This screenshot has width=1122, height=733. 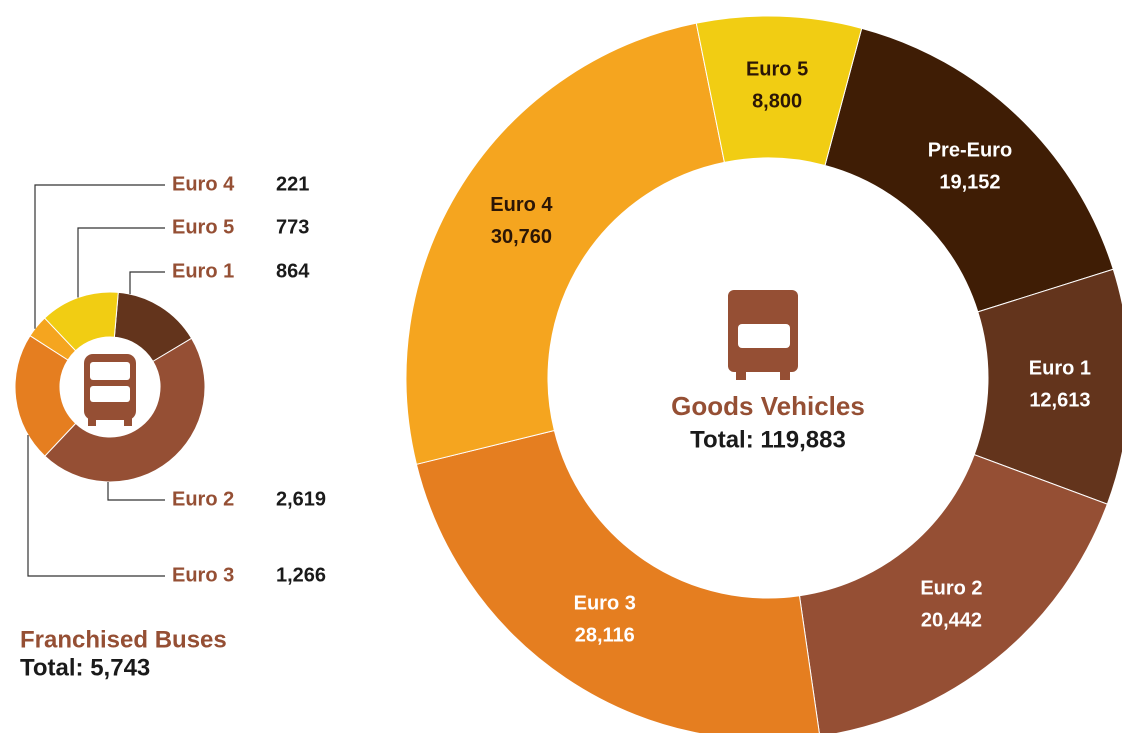 What do you see at coordinates (85, 667) in the screenshot?
I see `bus-total: Total: 5,743` at bounding box center [85, 667].